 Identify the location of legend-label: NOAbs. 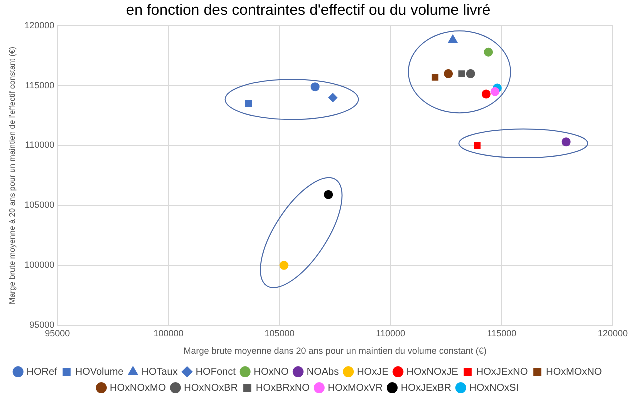
(323, 372).